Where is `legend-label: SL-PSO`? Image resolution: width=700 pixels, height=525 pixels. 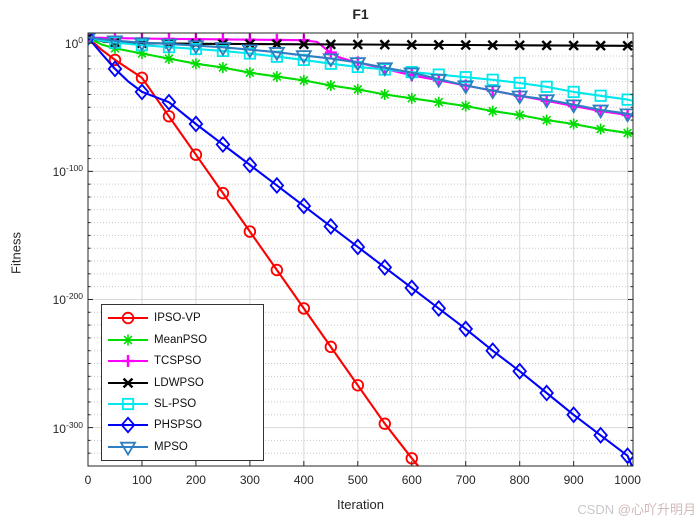
legend-label: SL-PSO is located at coordinates (175, 403).